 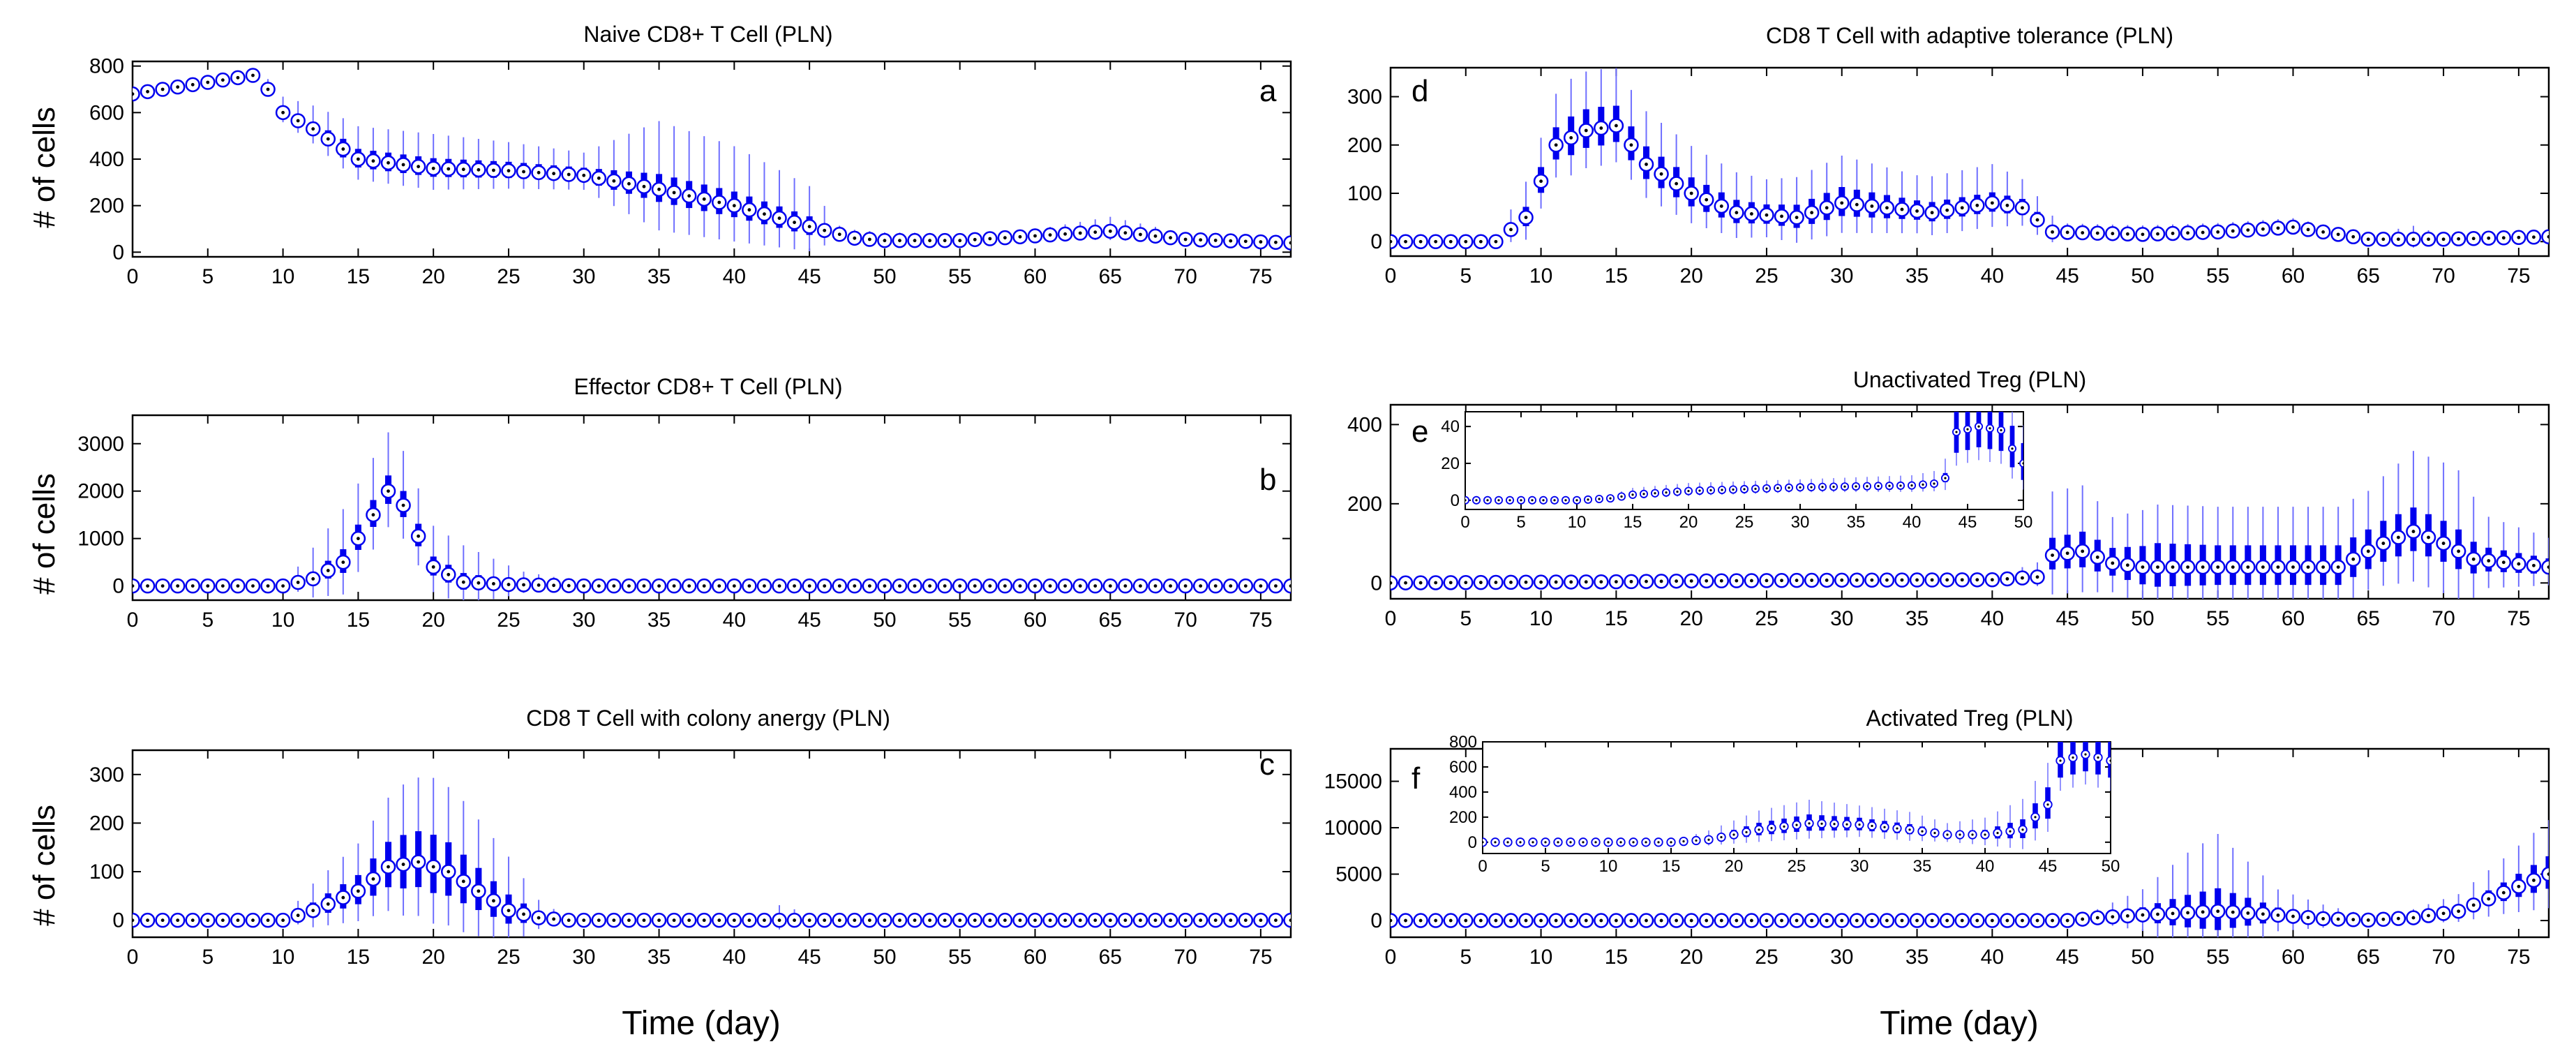 I want to click on panel-e-inset-median-marker, so click(x=2021, y=464).